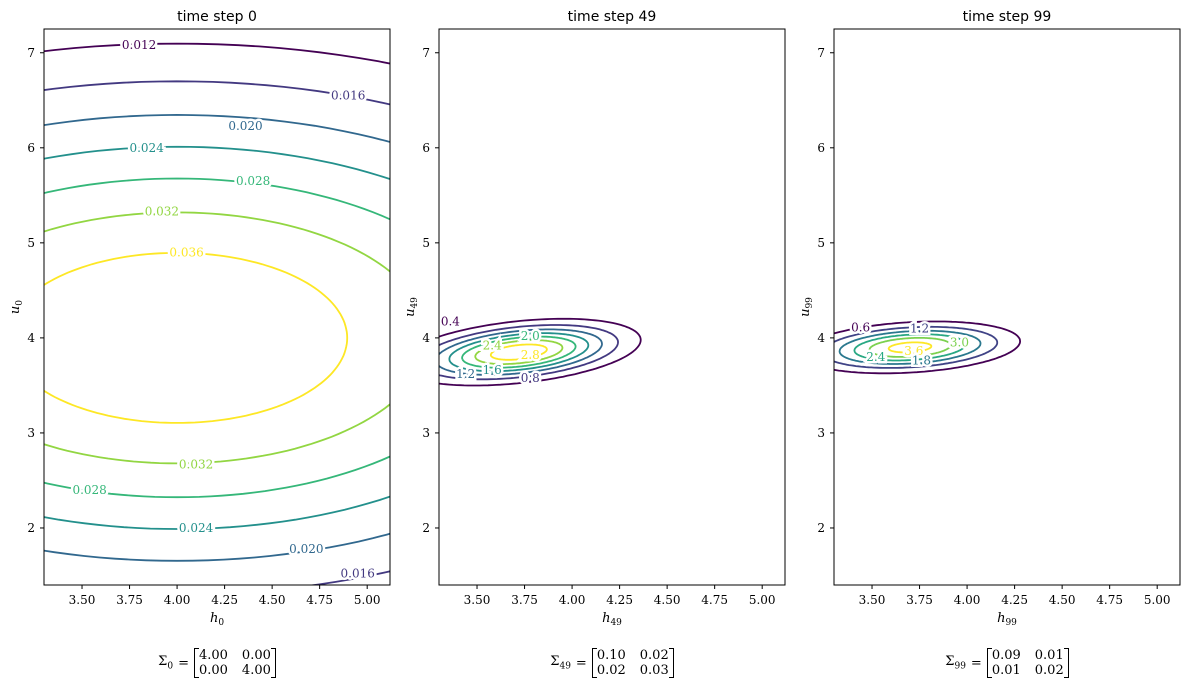  I want to click on y-axis-label: u49, so click(411, 307).